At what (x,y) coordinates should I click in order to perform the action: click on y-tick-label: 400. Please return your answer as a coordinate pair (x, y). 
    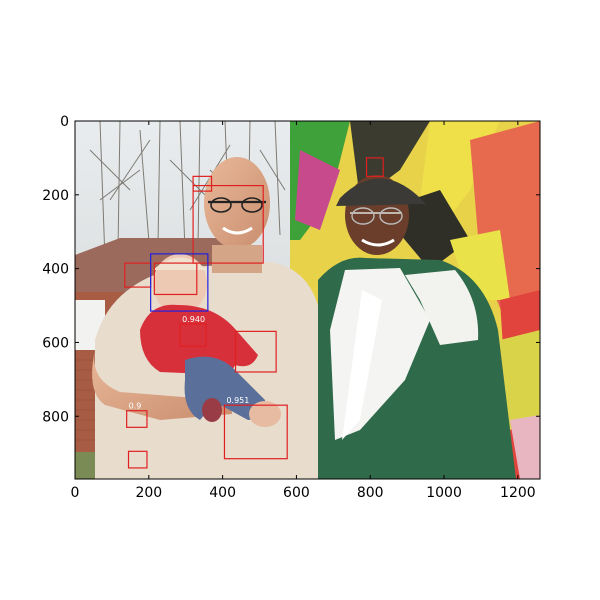
    Looking at the image, I should click on (55, 270).